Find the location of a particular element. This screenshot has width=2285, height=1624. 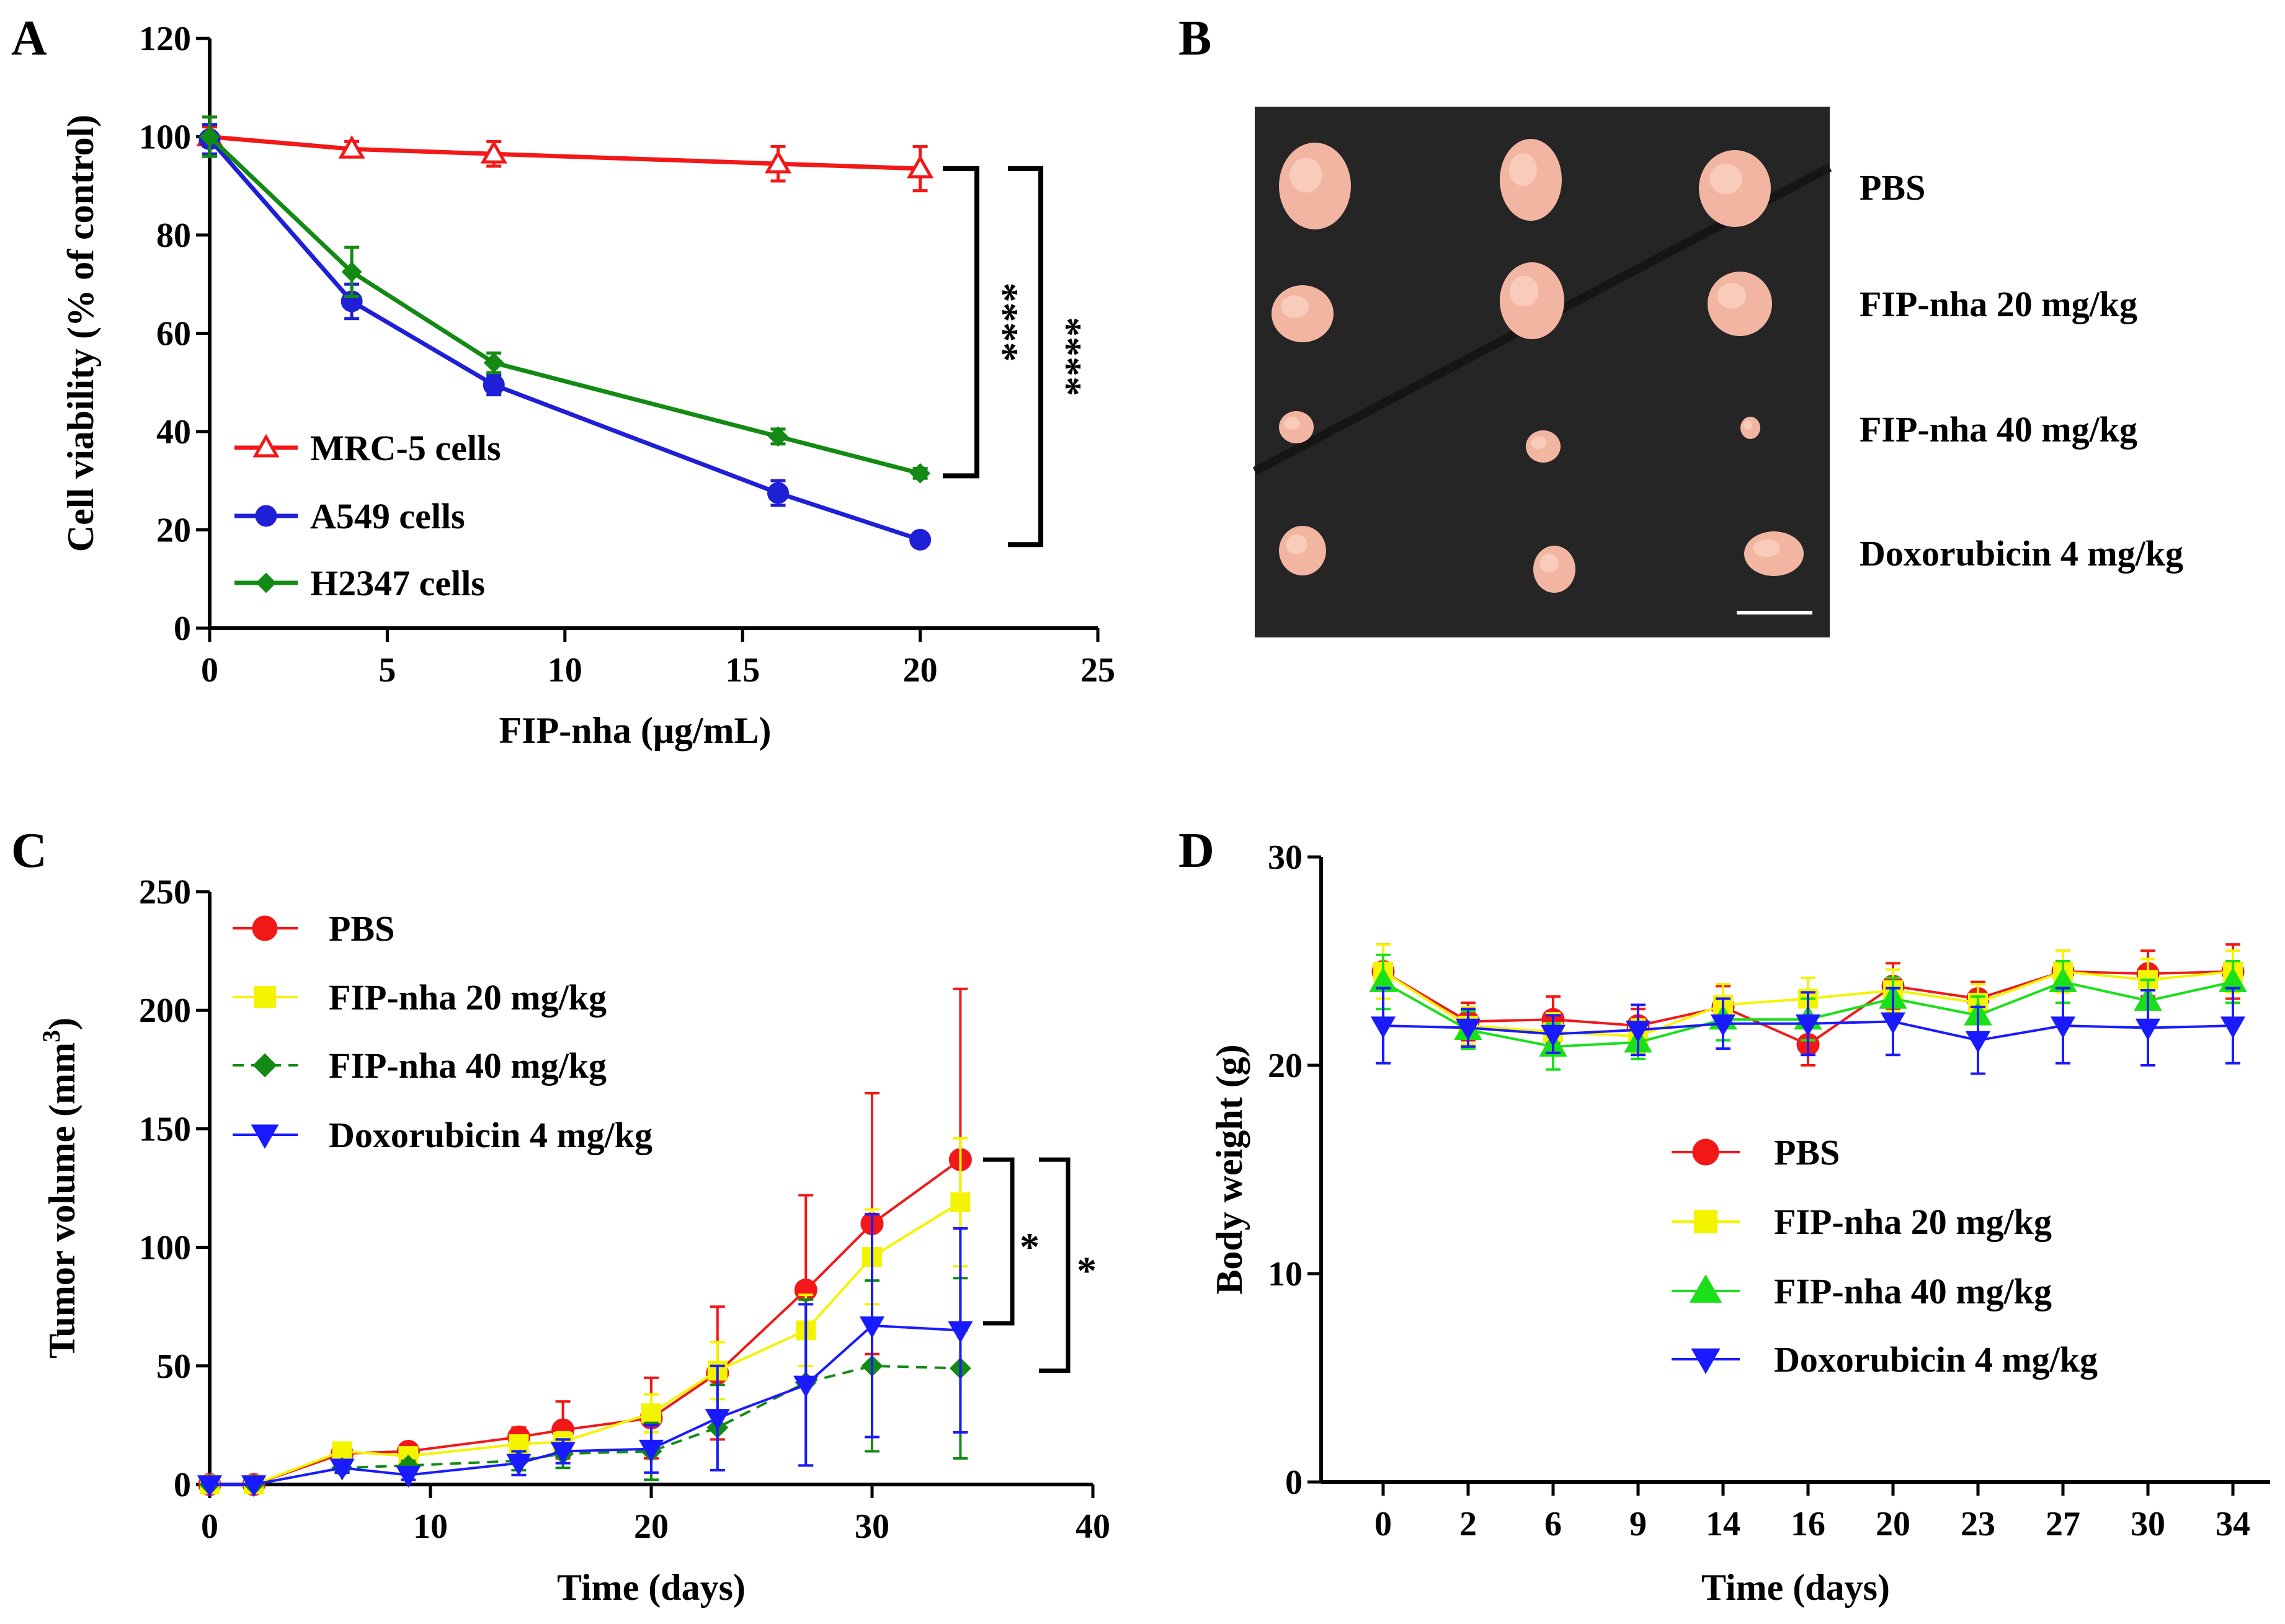

x-tick-label: 25 is located at coordinates (1098, 670).